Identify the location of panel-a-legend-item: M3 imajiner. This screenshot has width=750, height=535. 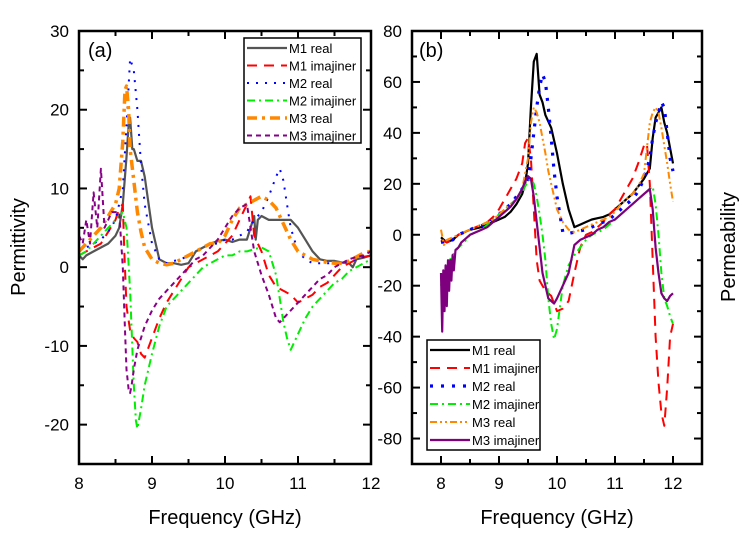
(302, 136).